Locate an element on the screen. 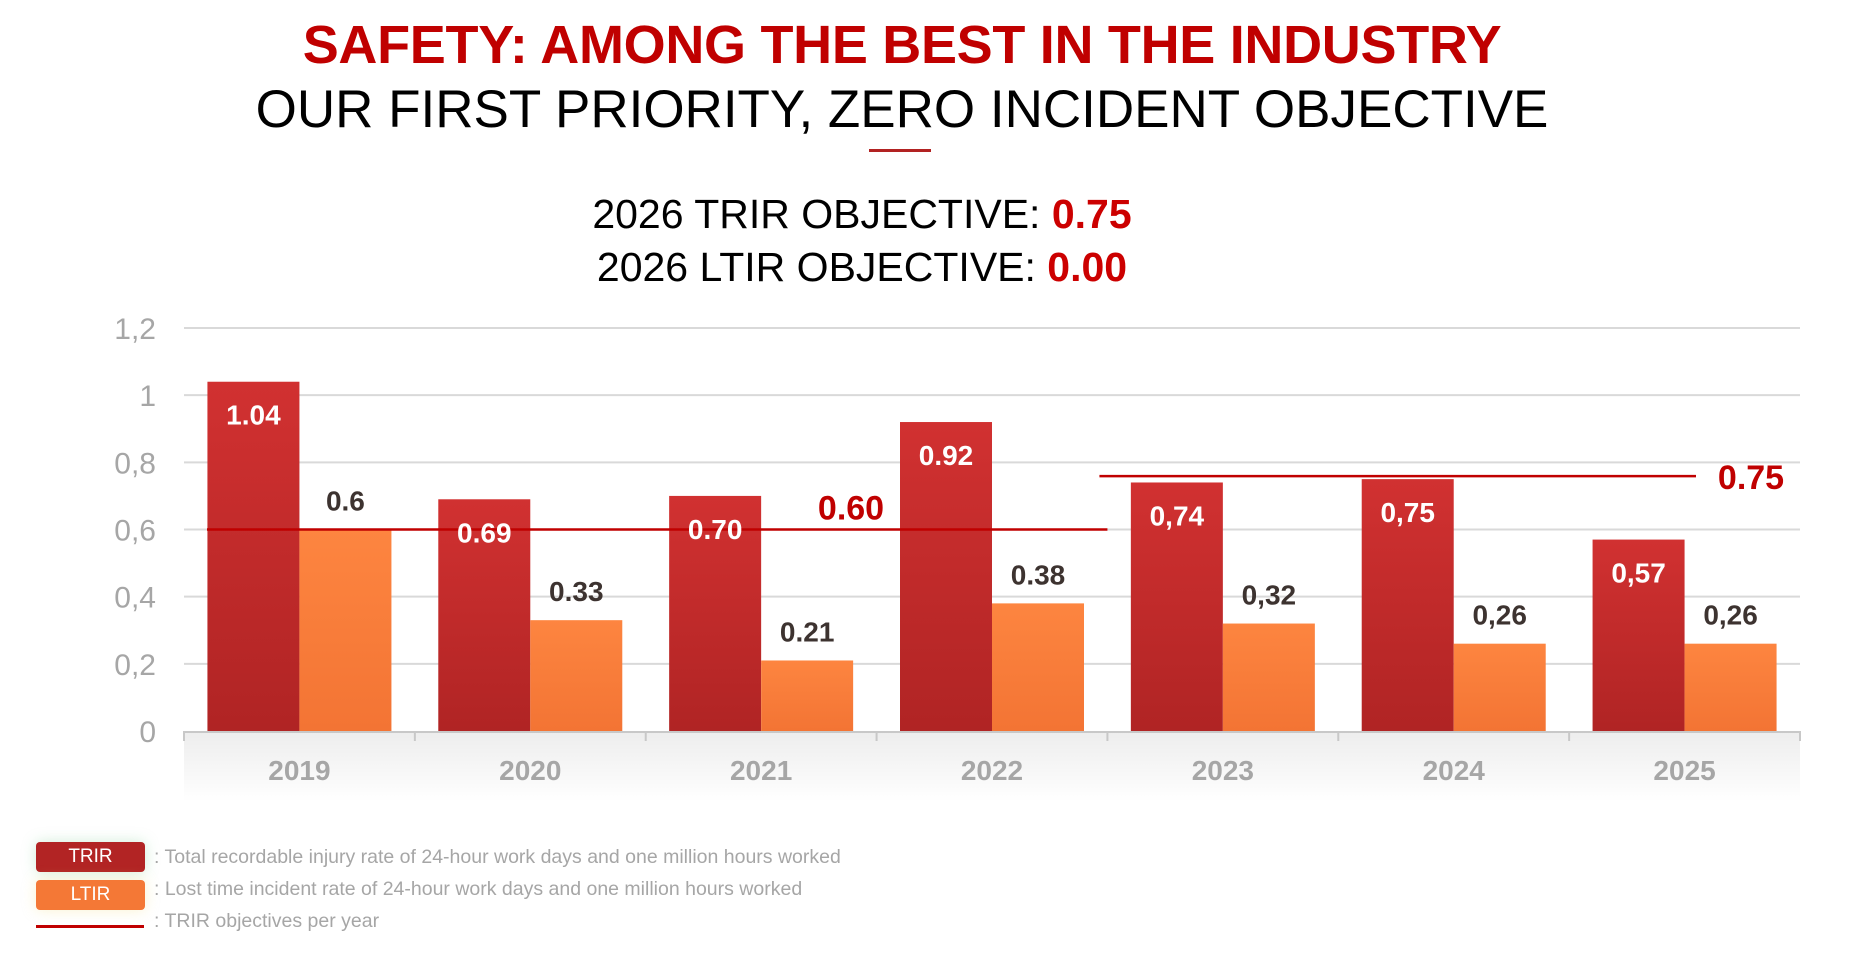  y-tick-label: 0,4 is located at coordinates (135, 598).